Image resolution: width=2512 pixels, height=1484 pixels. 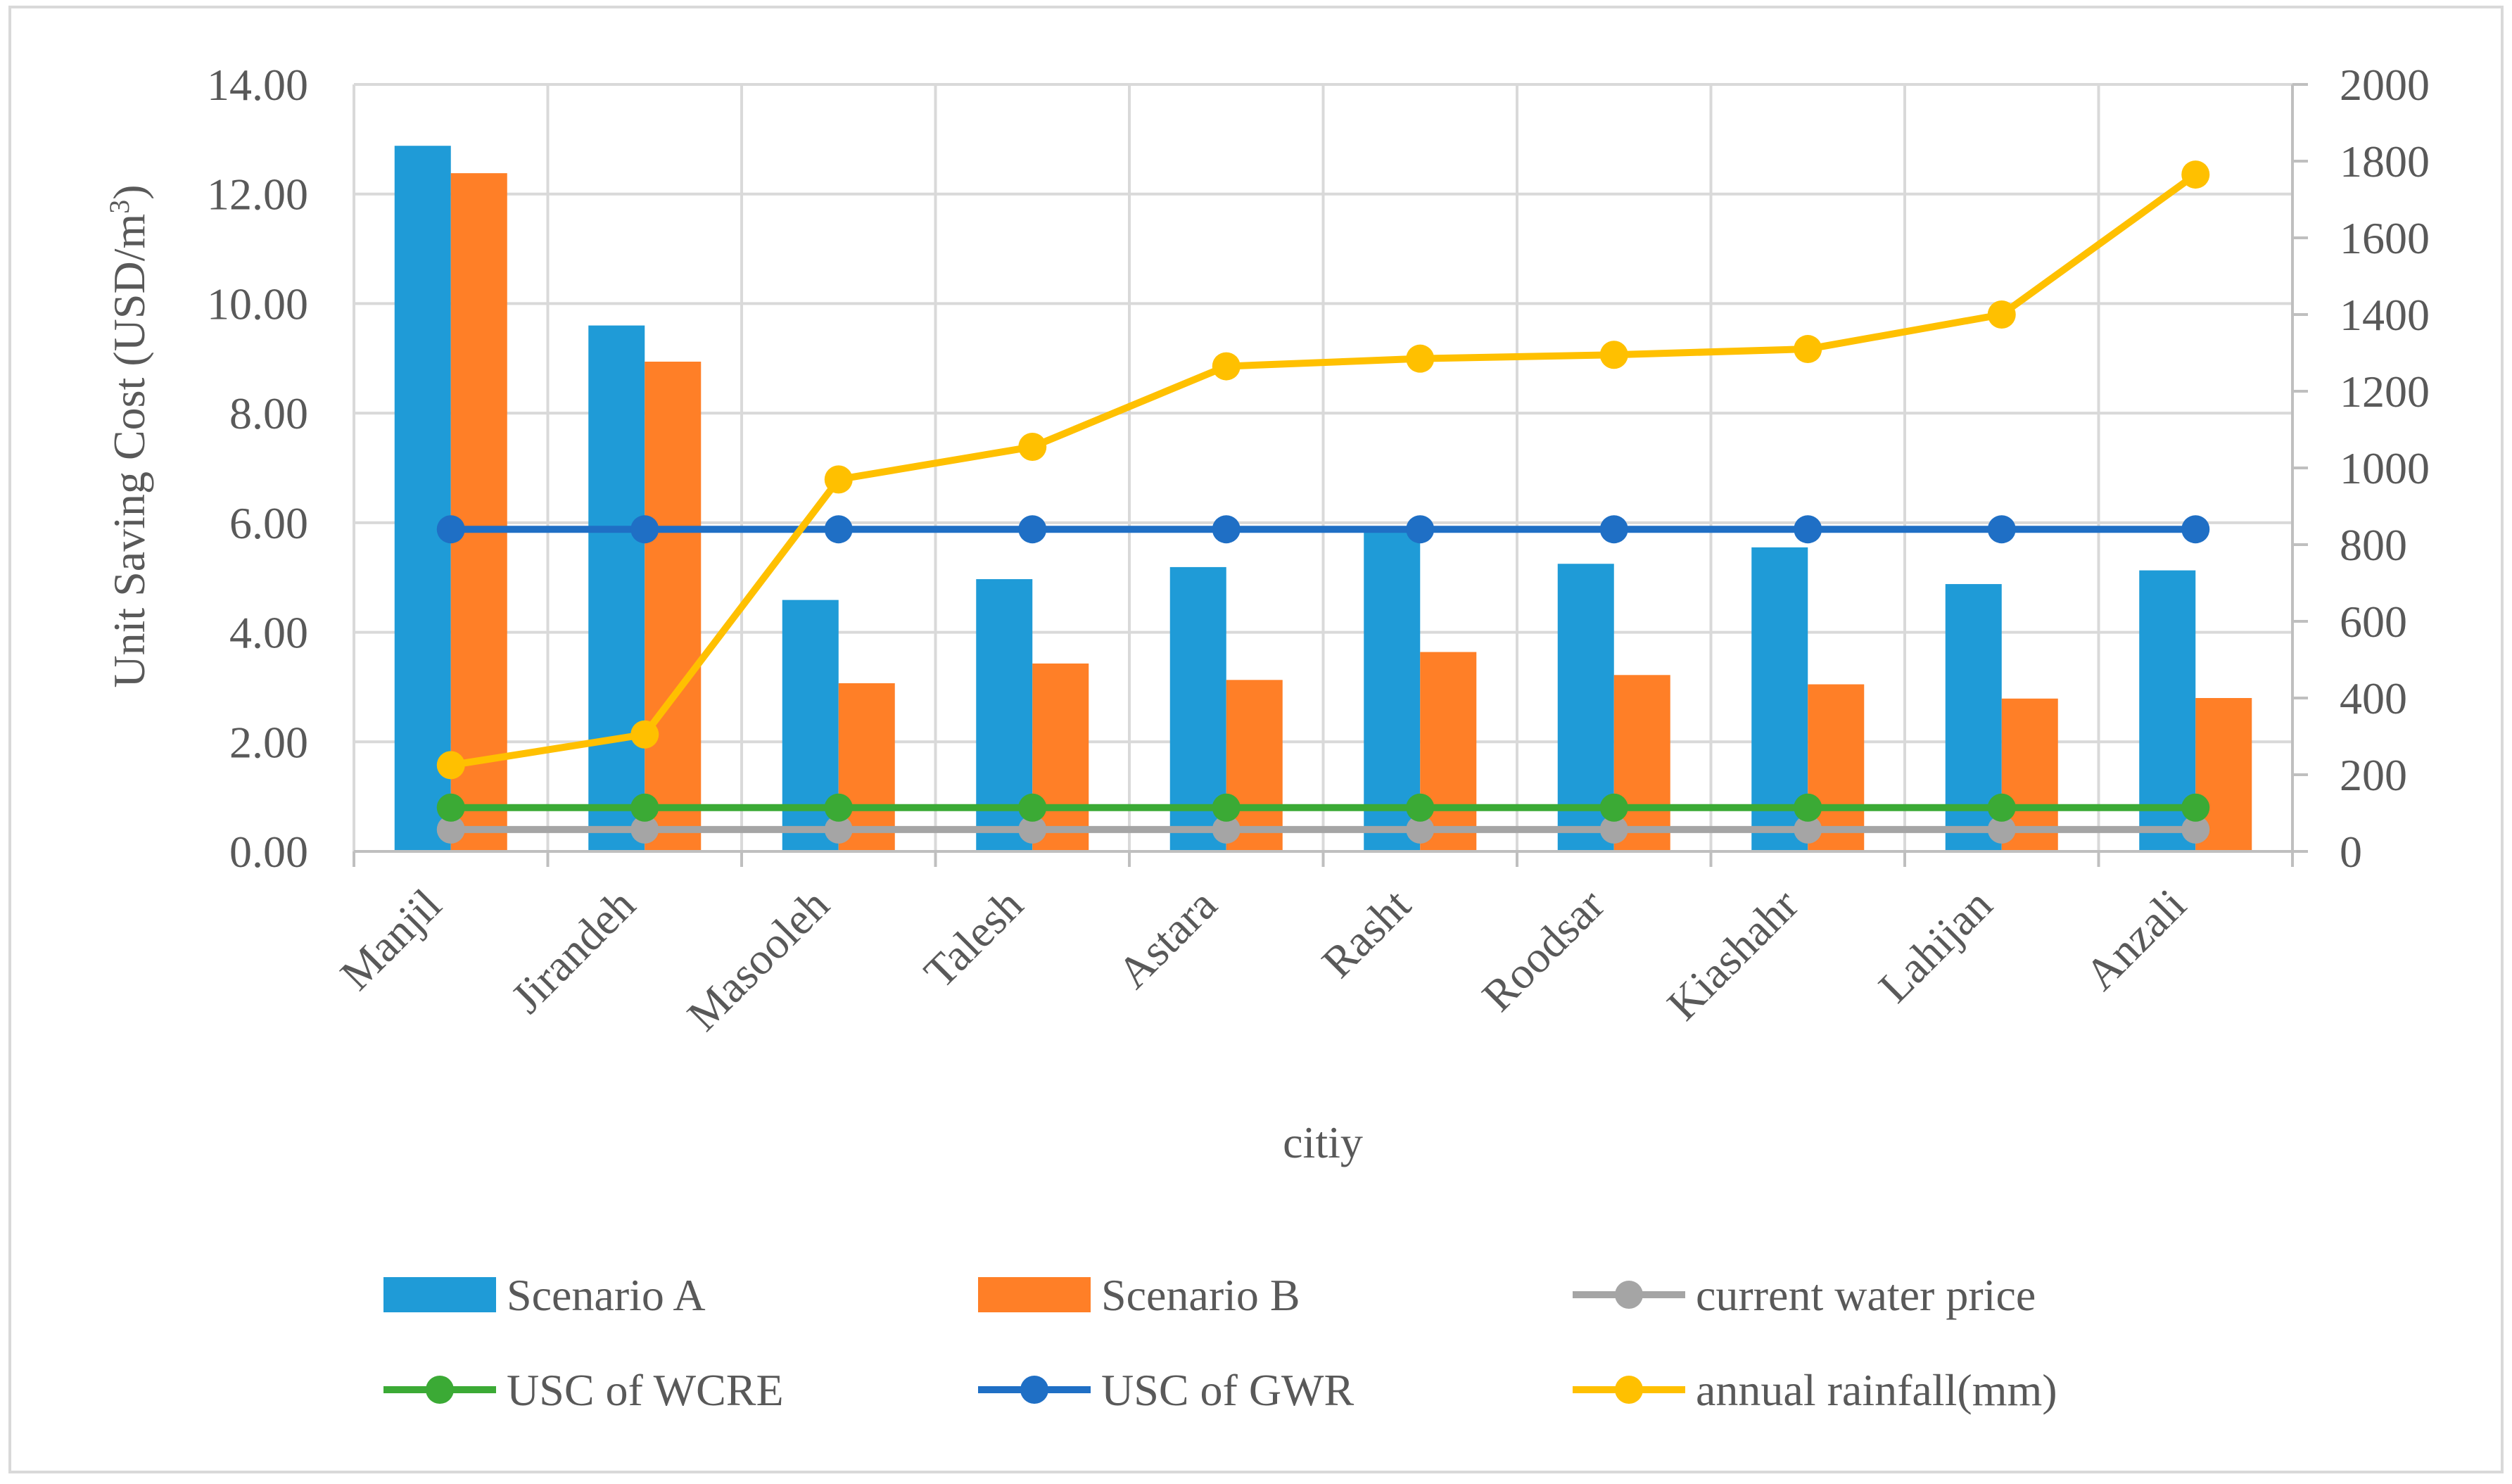 I want to click on y-tick-label: 6.00, so click(x=269, y=523).